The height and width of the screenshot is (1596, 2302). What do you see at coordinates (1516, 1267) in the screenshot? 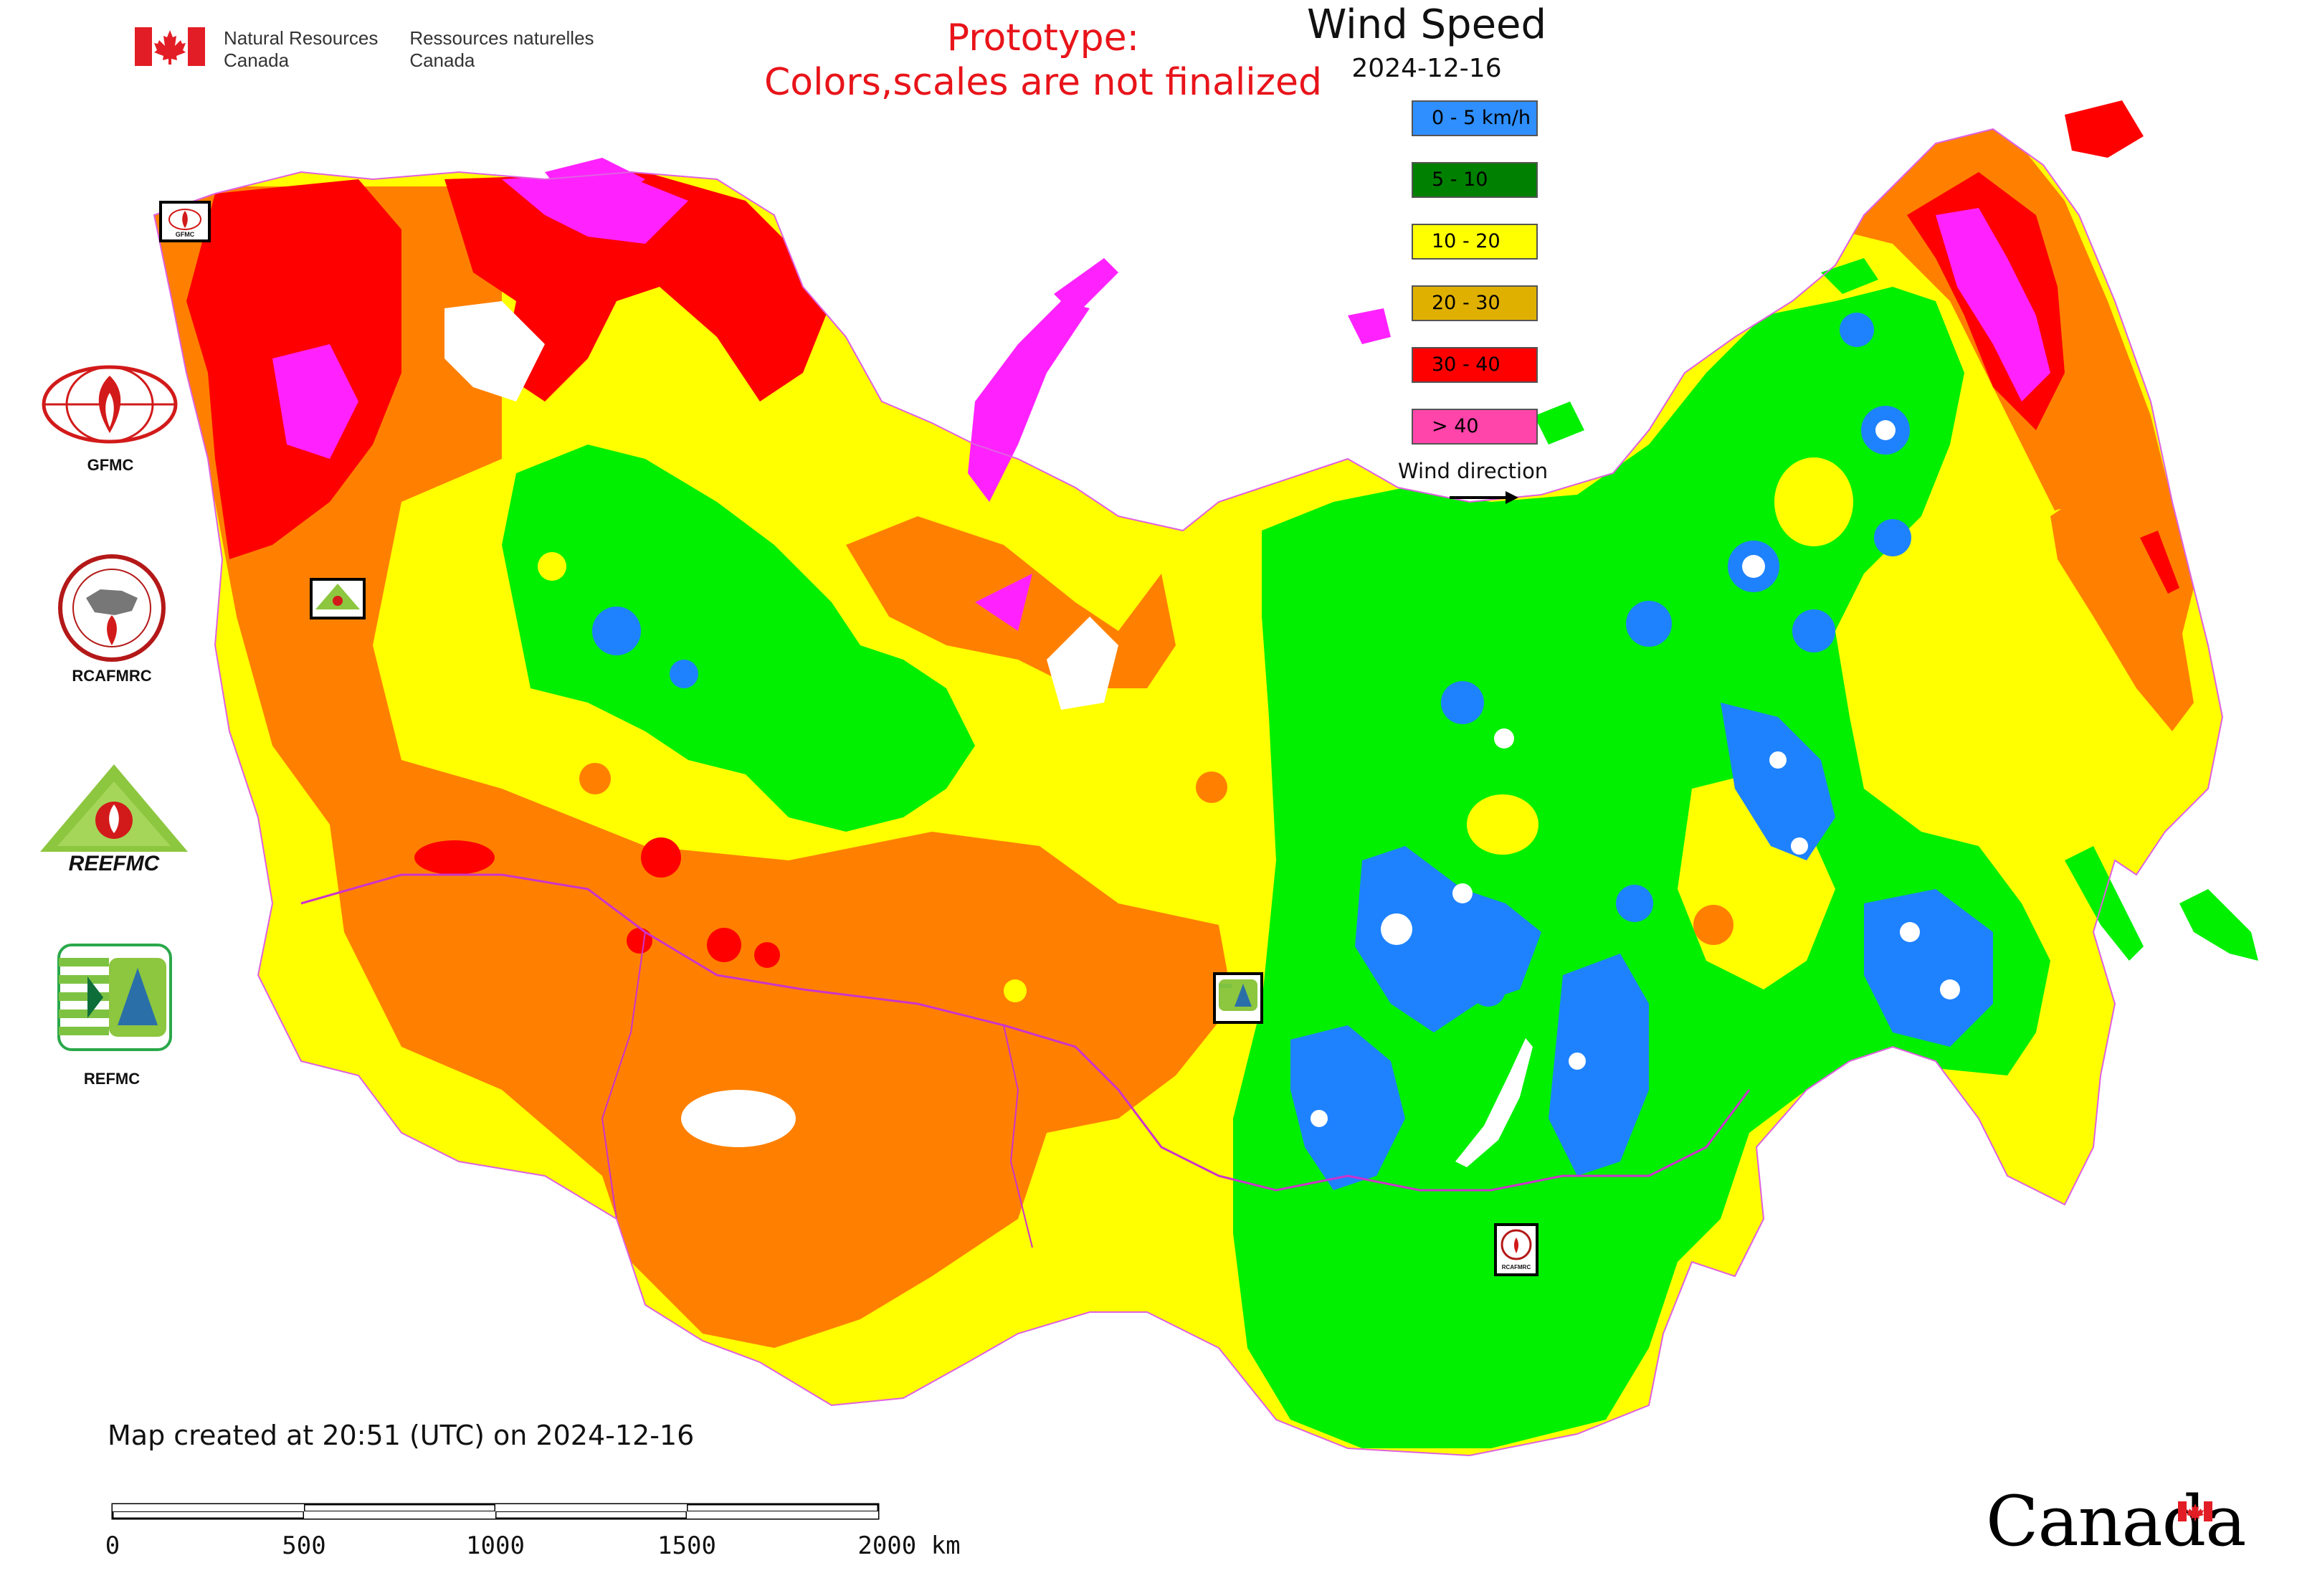
I see `svg-text: RCAFMRC` at bounding box center [1516, 1267].